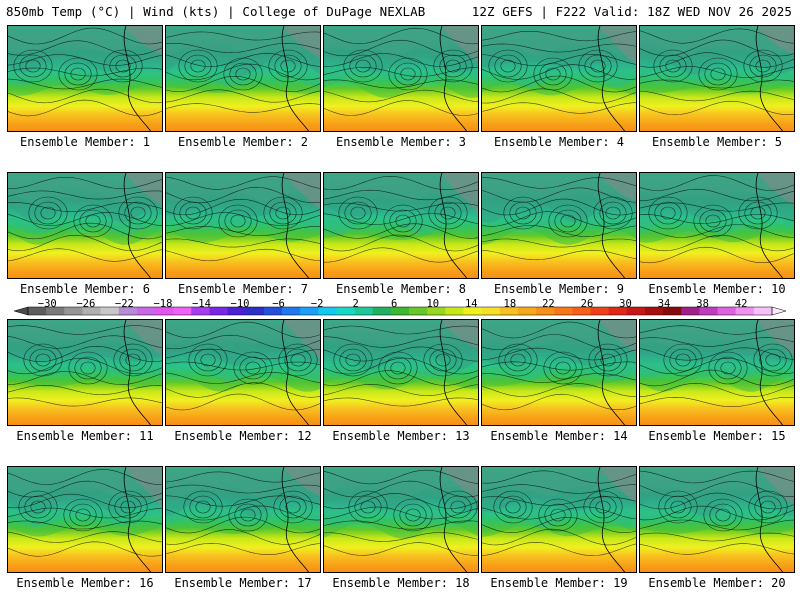 Image resolution: width=800 pixels, height=600 pixels. I want to click on colorbar-tick-label: 18, so click(510, 304).